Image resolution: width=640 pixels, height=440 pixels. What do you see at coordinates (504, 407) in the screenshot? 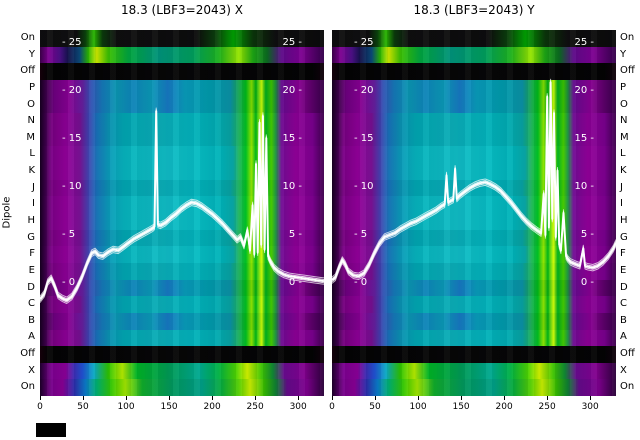
I see `x-tick-label: 200` at bounding box center [504, 407].